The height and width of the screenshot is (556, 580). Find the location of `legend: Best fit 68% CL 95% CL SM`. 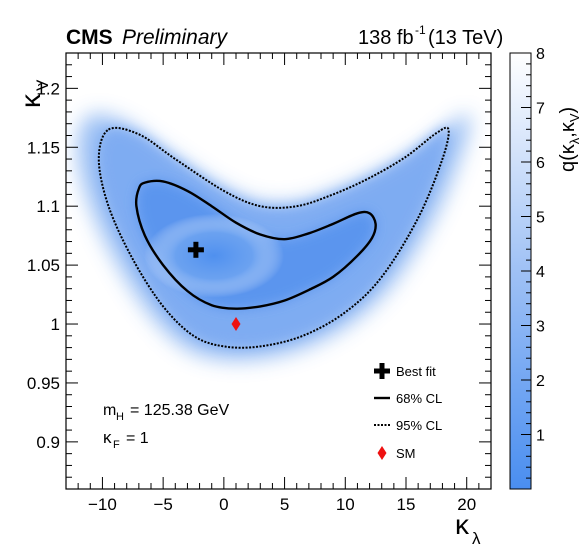

legend: Best fit 68% CL 95% CL SM is located at coordinates (408, 412).